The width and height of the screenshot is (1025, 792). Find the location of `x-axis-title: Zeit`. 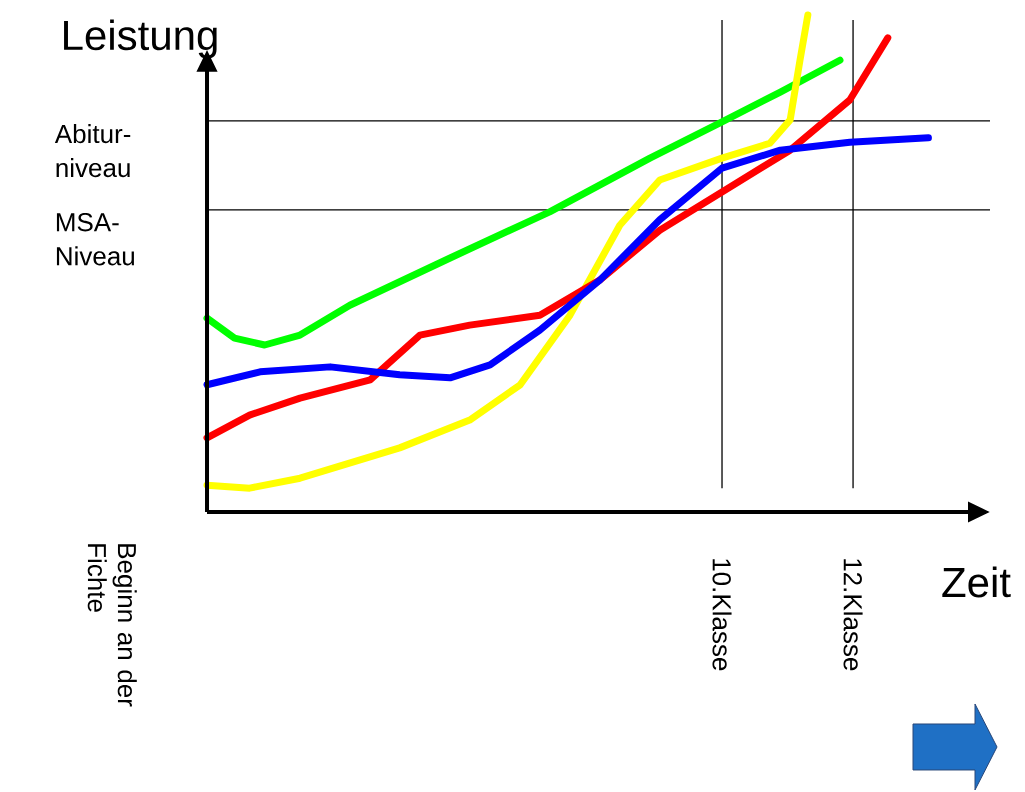

x-axis-title: Zeit is located at coordinates (976, 582).